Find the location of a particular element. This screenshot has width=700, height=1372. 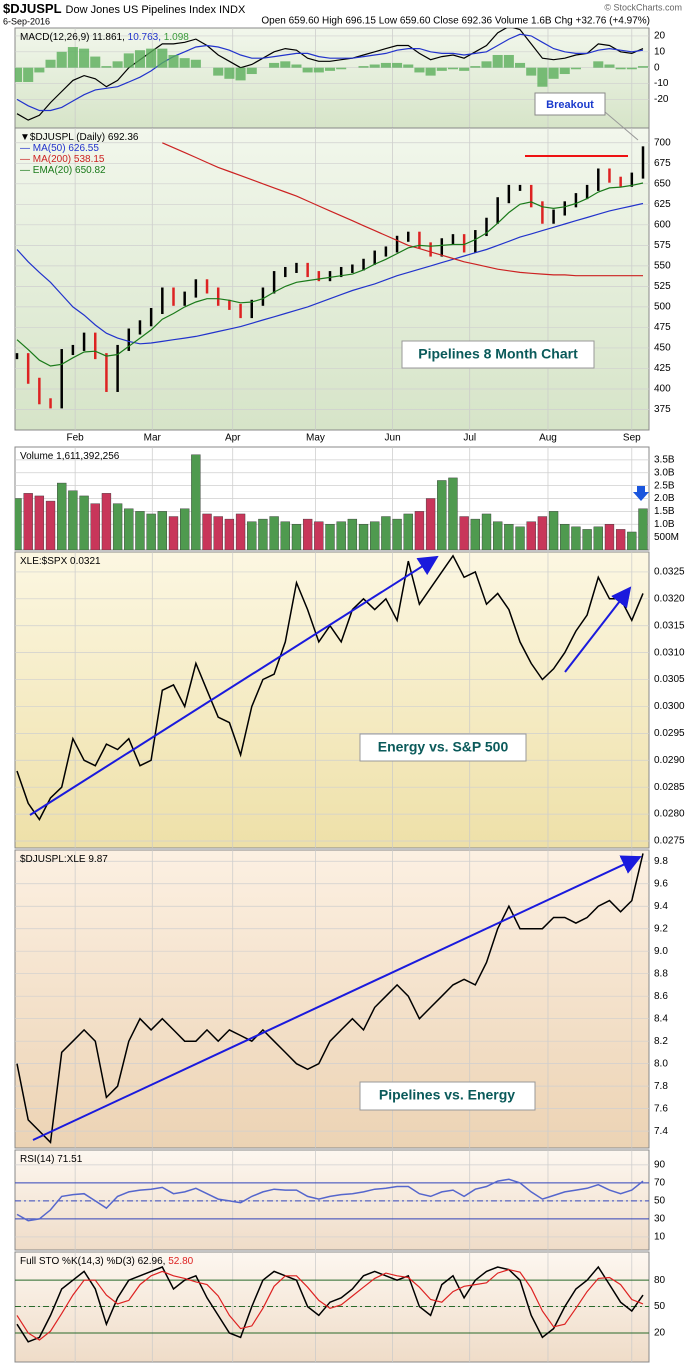

y-tick-label: 0.0275 is located at coordinates (669, 841).